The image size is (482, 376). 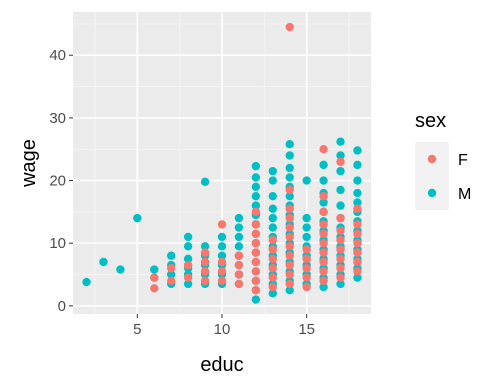 I want to click on legend: sex FM, so click(x=443, y=160).